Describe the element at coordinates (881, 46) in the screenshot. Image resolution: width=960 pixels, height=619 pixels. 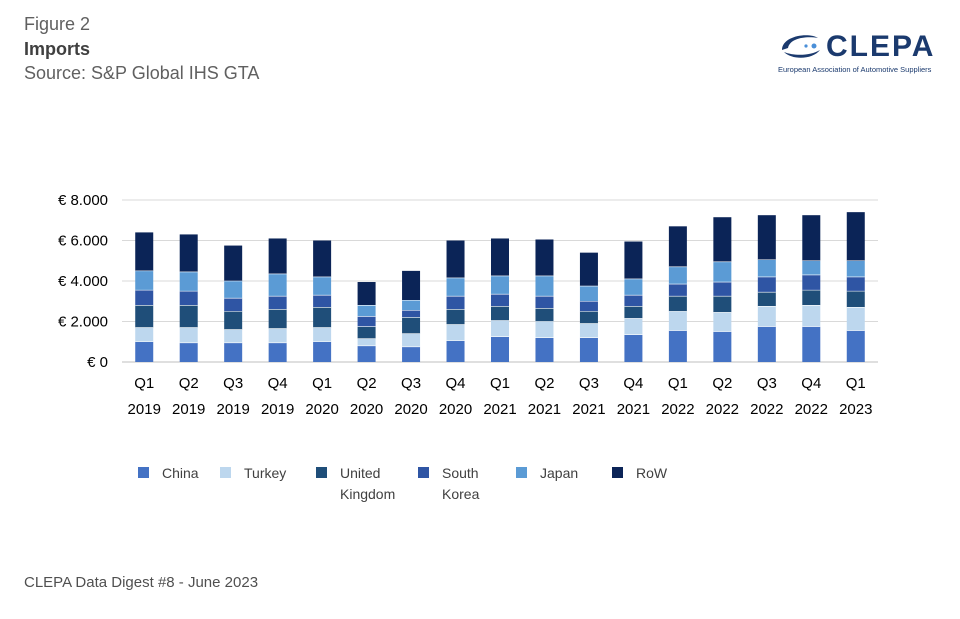
I see `logo-wordmark: CLEPA` at that location.